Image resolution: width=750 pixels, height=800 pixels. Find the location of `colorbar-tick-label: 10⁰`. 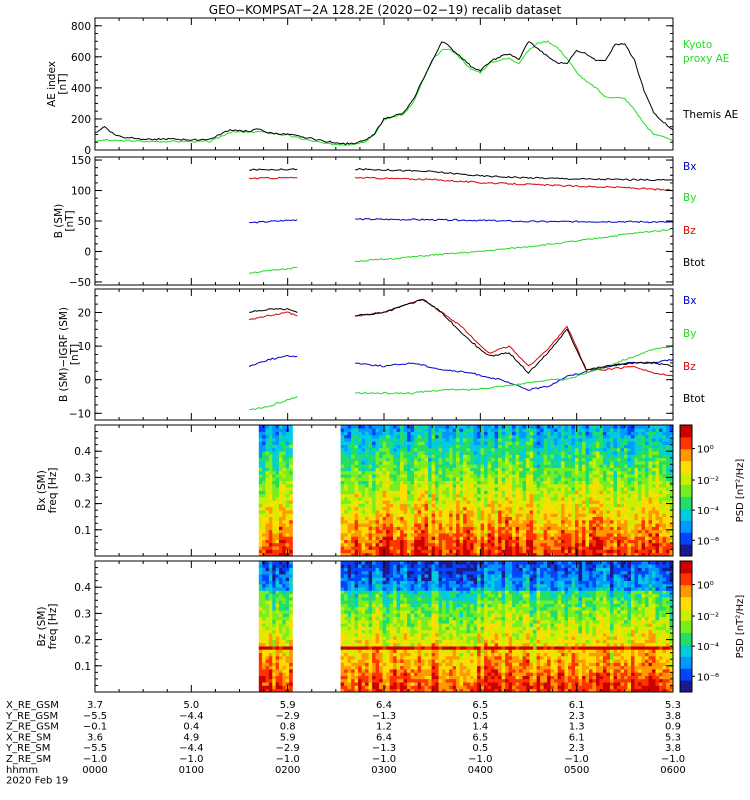

colorbar-tick-label: 10⁰ is located at coordinates (705, 450).